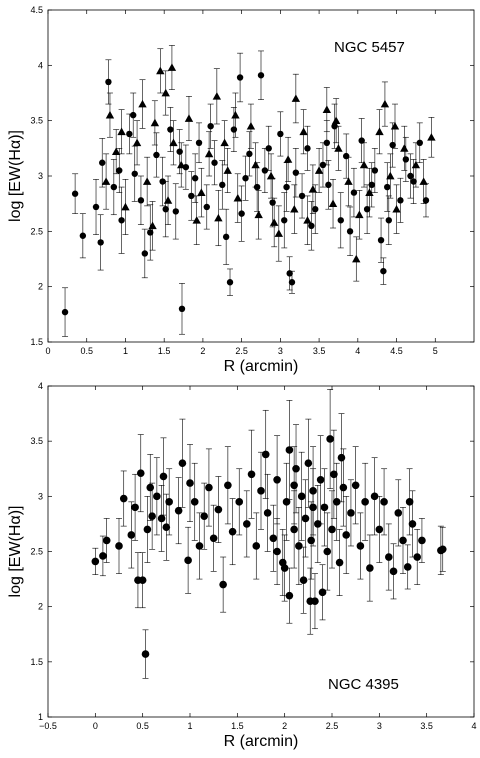  What do you see at coordinates (435, 351) in the screenshot?
I see `x-tick-label: 5` at bounding box center [435, 351].